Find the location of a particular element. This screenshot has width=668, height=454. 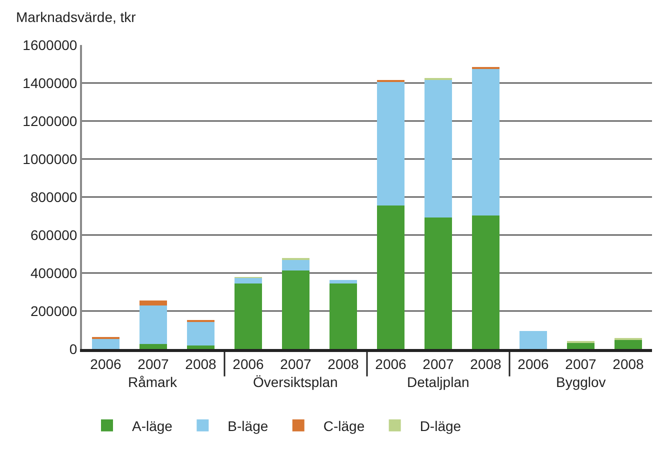

y-tick-label: 1200000 is located at coordinates (50, 120).